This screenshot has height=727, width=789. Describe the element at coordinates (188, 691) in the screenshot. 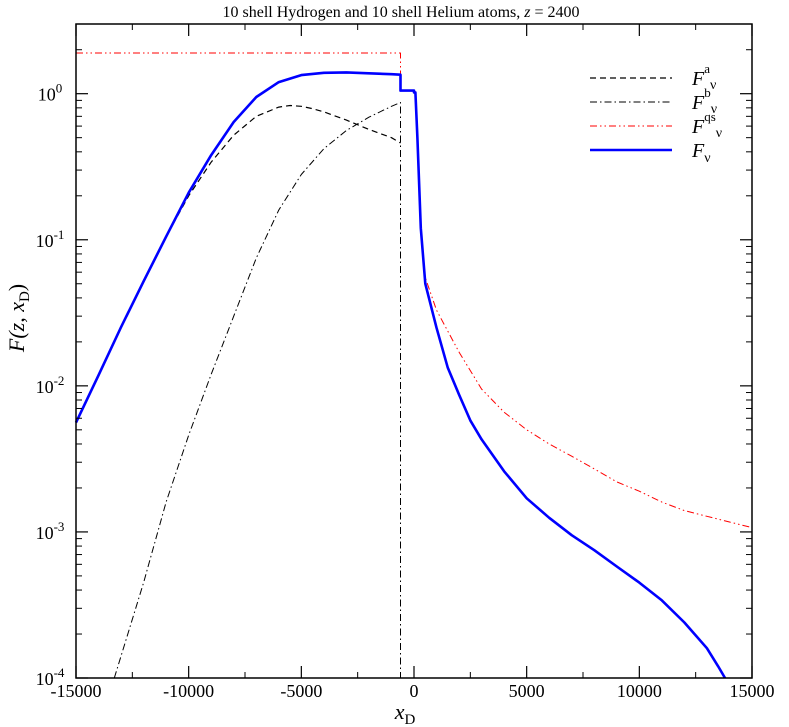

I see `x-tick-label: -10000` at that location.